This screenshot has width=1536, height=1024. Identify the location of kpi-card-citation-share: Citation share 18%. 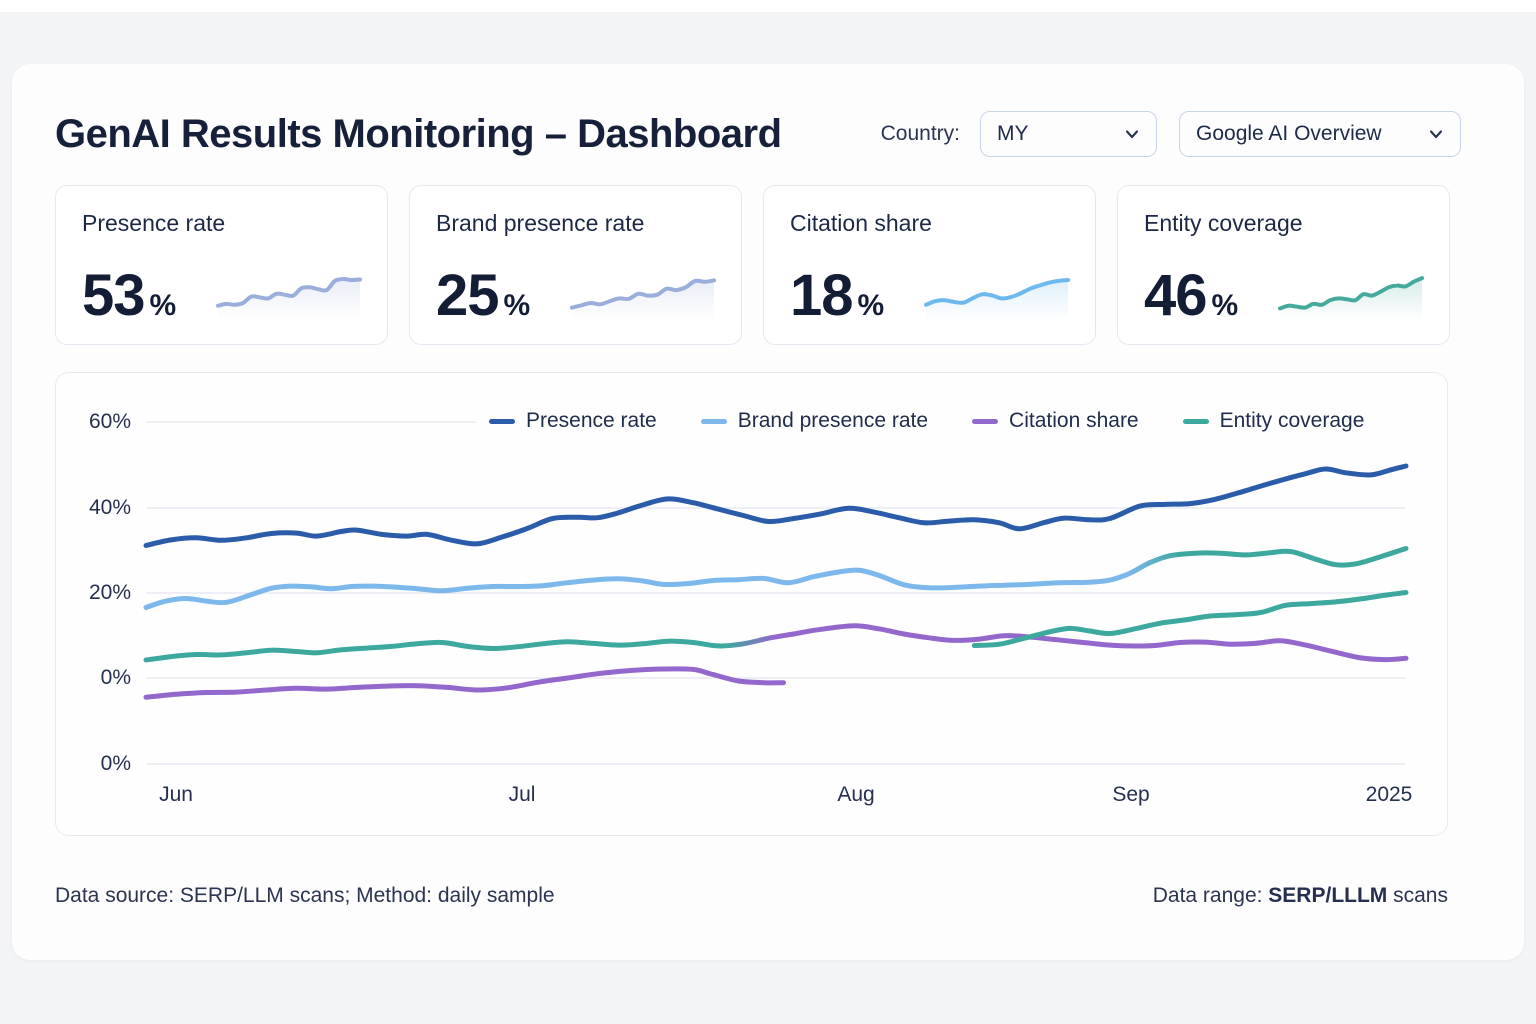
(929, 265).